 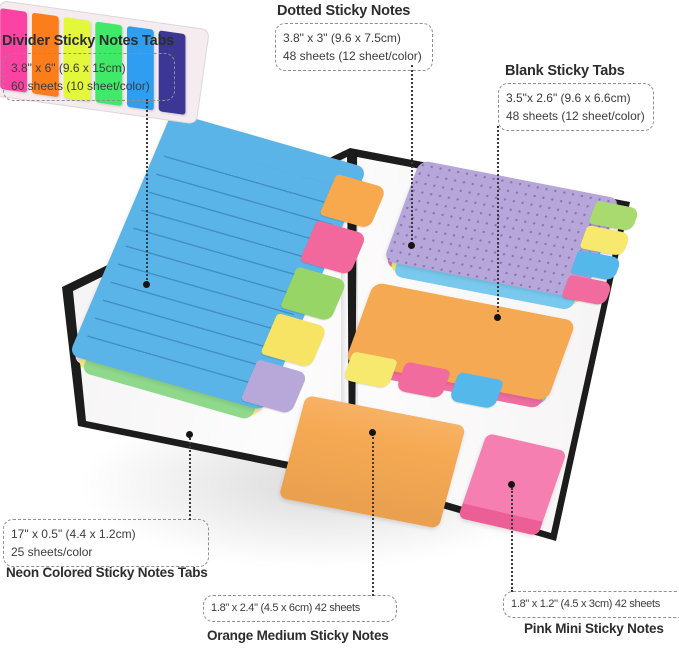 I want to click on callout-pink-mini-size: 1.8" x 1.2" (4.5 x 3cm) 42 sheets, so click(x=585, y=604).